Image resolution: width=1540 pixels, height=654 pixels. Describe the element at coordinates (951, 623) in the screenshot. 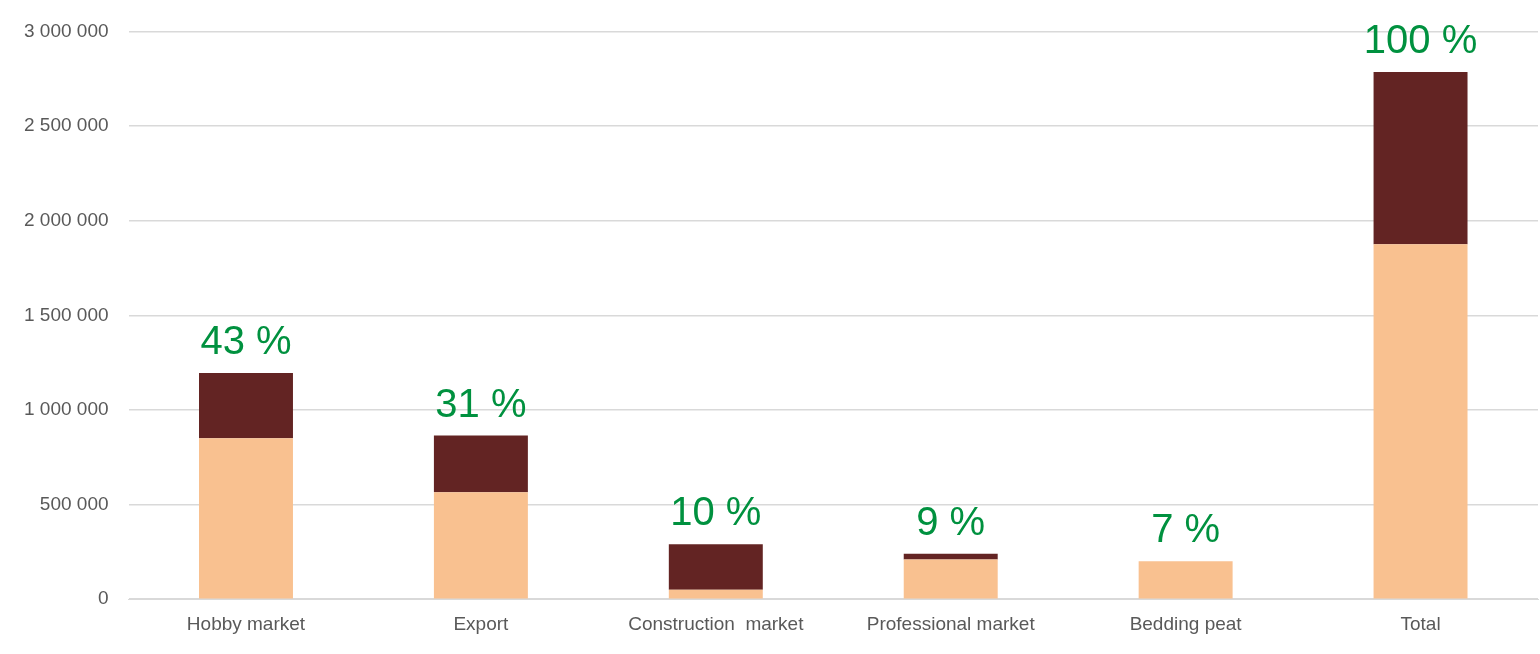

I see `x-tick-label: Professional market` at that location.